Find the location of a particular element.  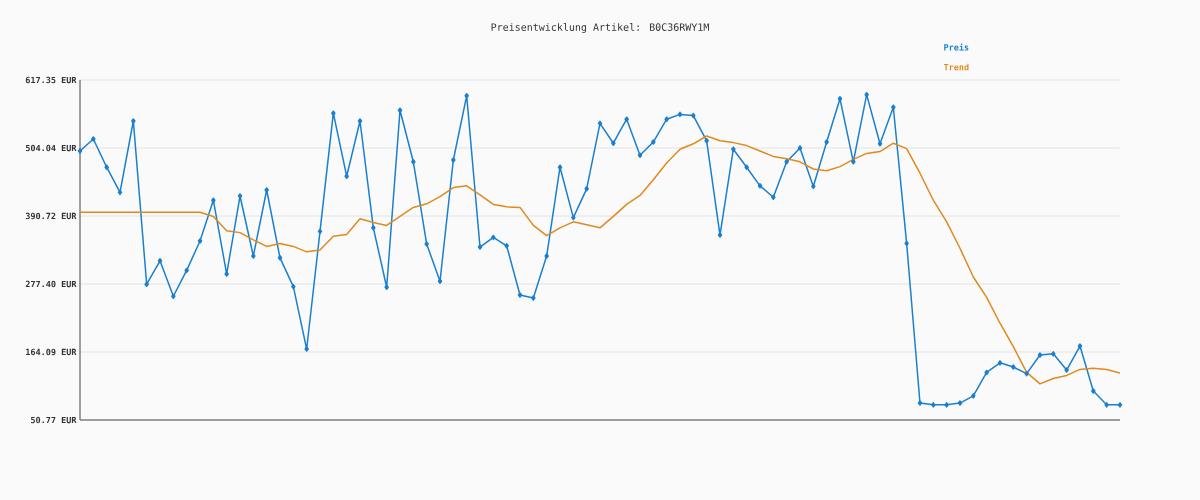

y-tick-label: 277.40 EUR is located at coordinates (51, 284).